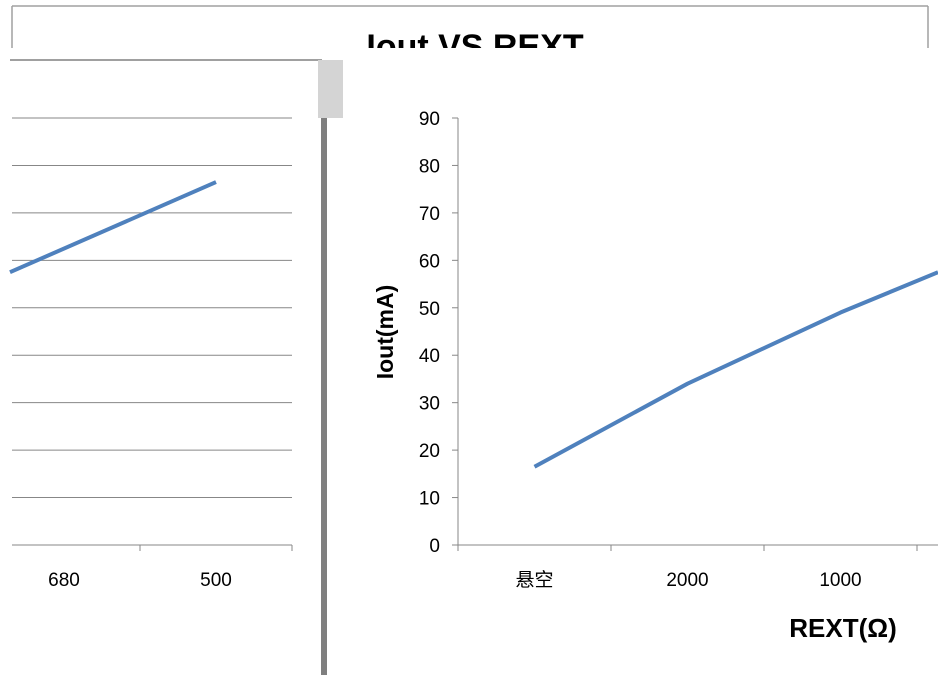 The image size is (938, 675). I want to click on right-y-tick-label: 90, so click(429, 119).